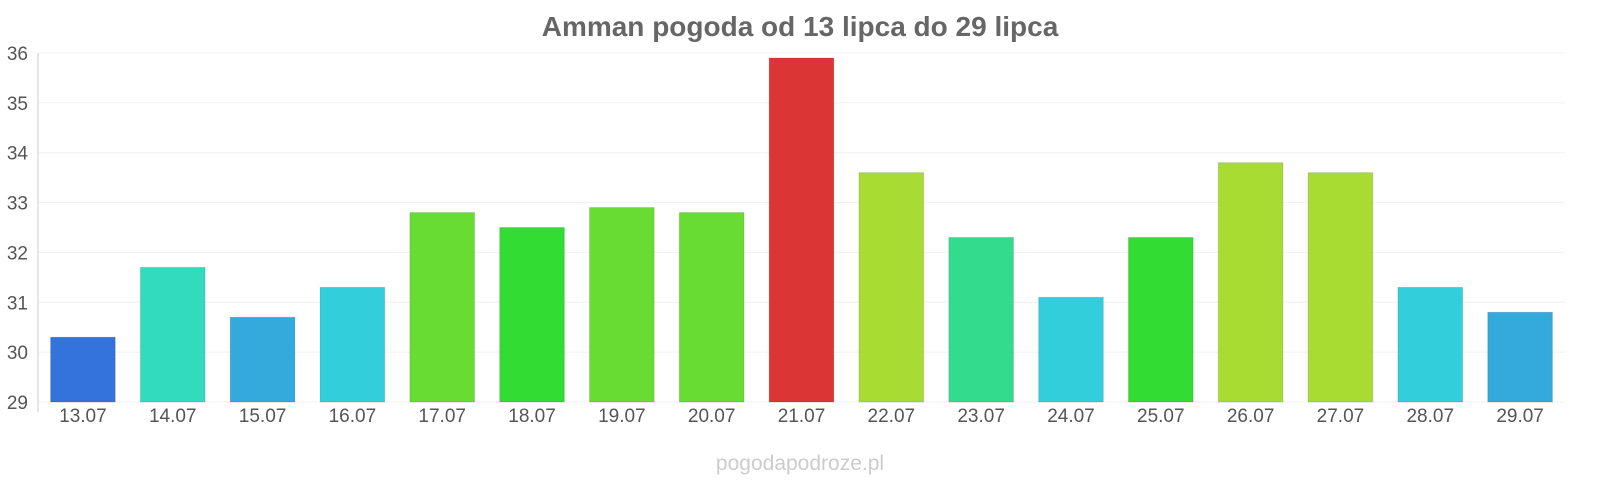 Image resolution: width=1600 pixels, height=480 pixels. What do you see at coordinates (353, 416) in the screenshot?
I see `x-tick-label: 16.07` at bounding box center [353, 416].